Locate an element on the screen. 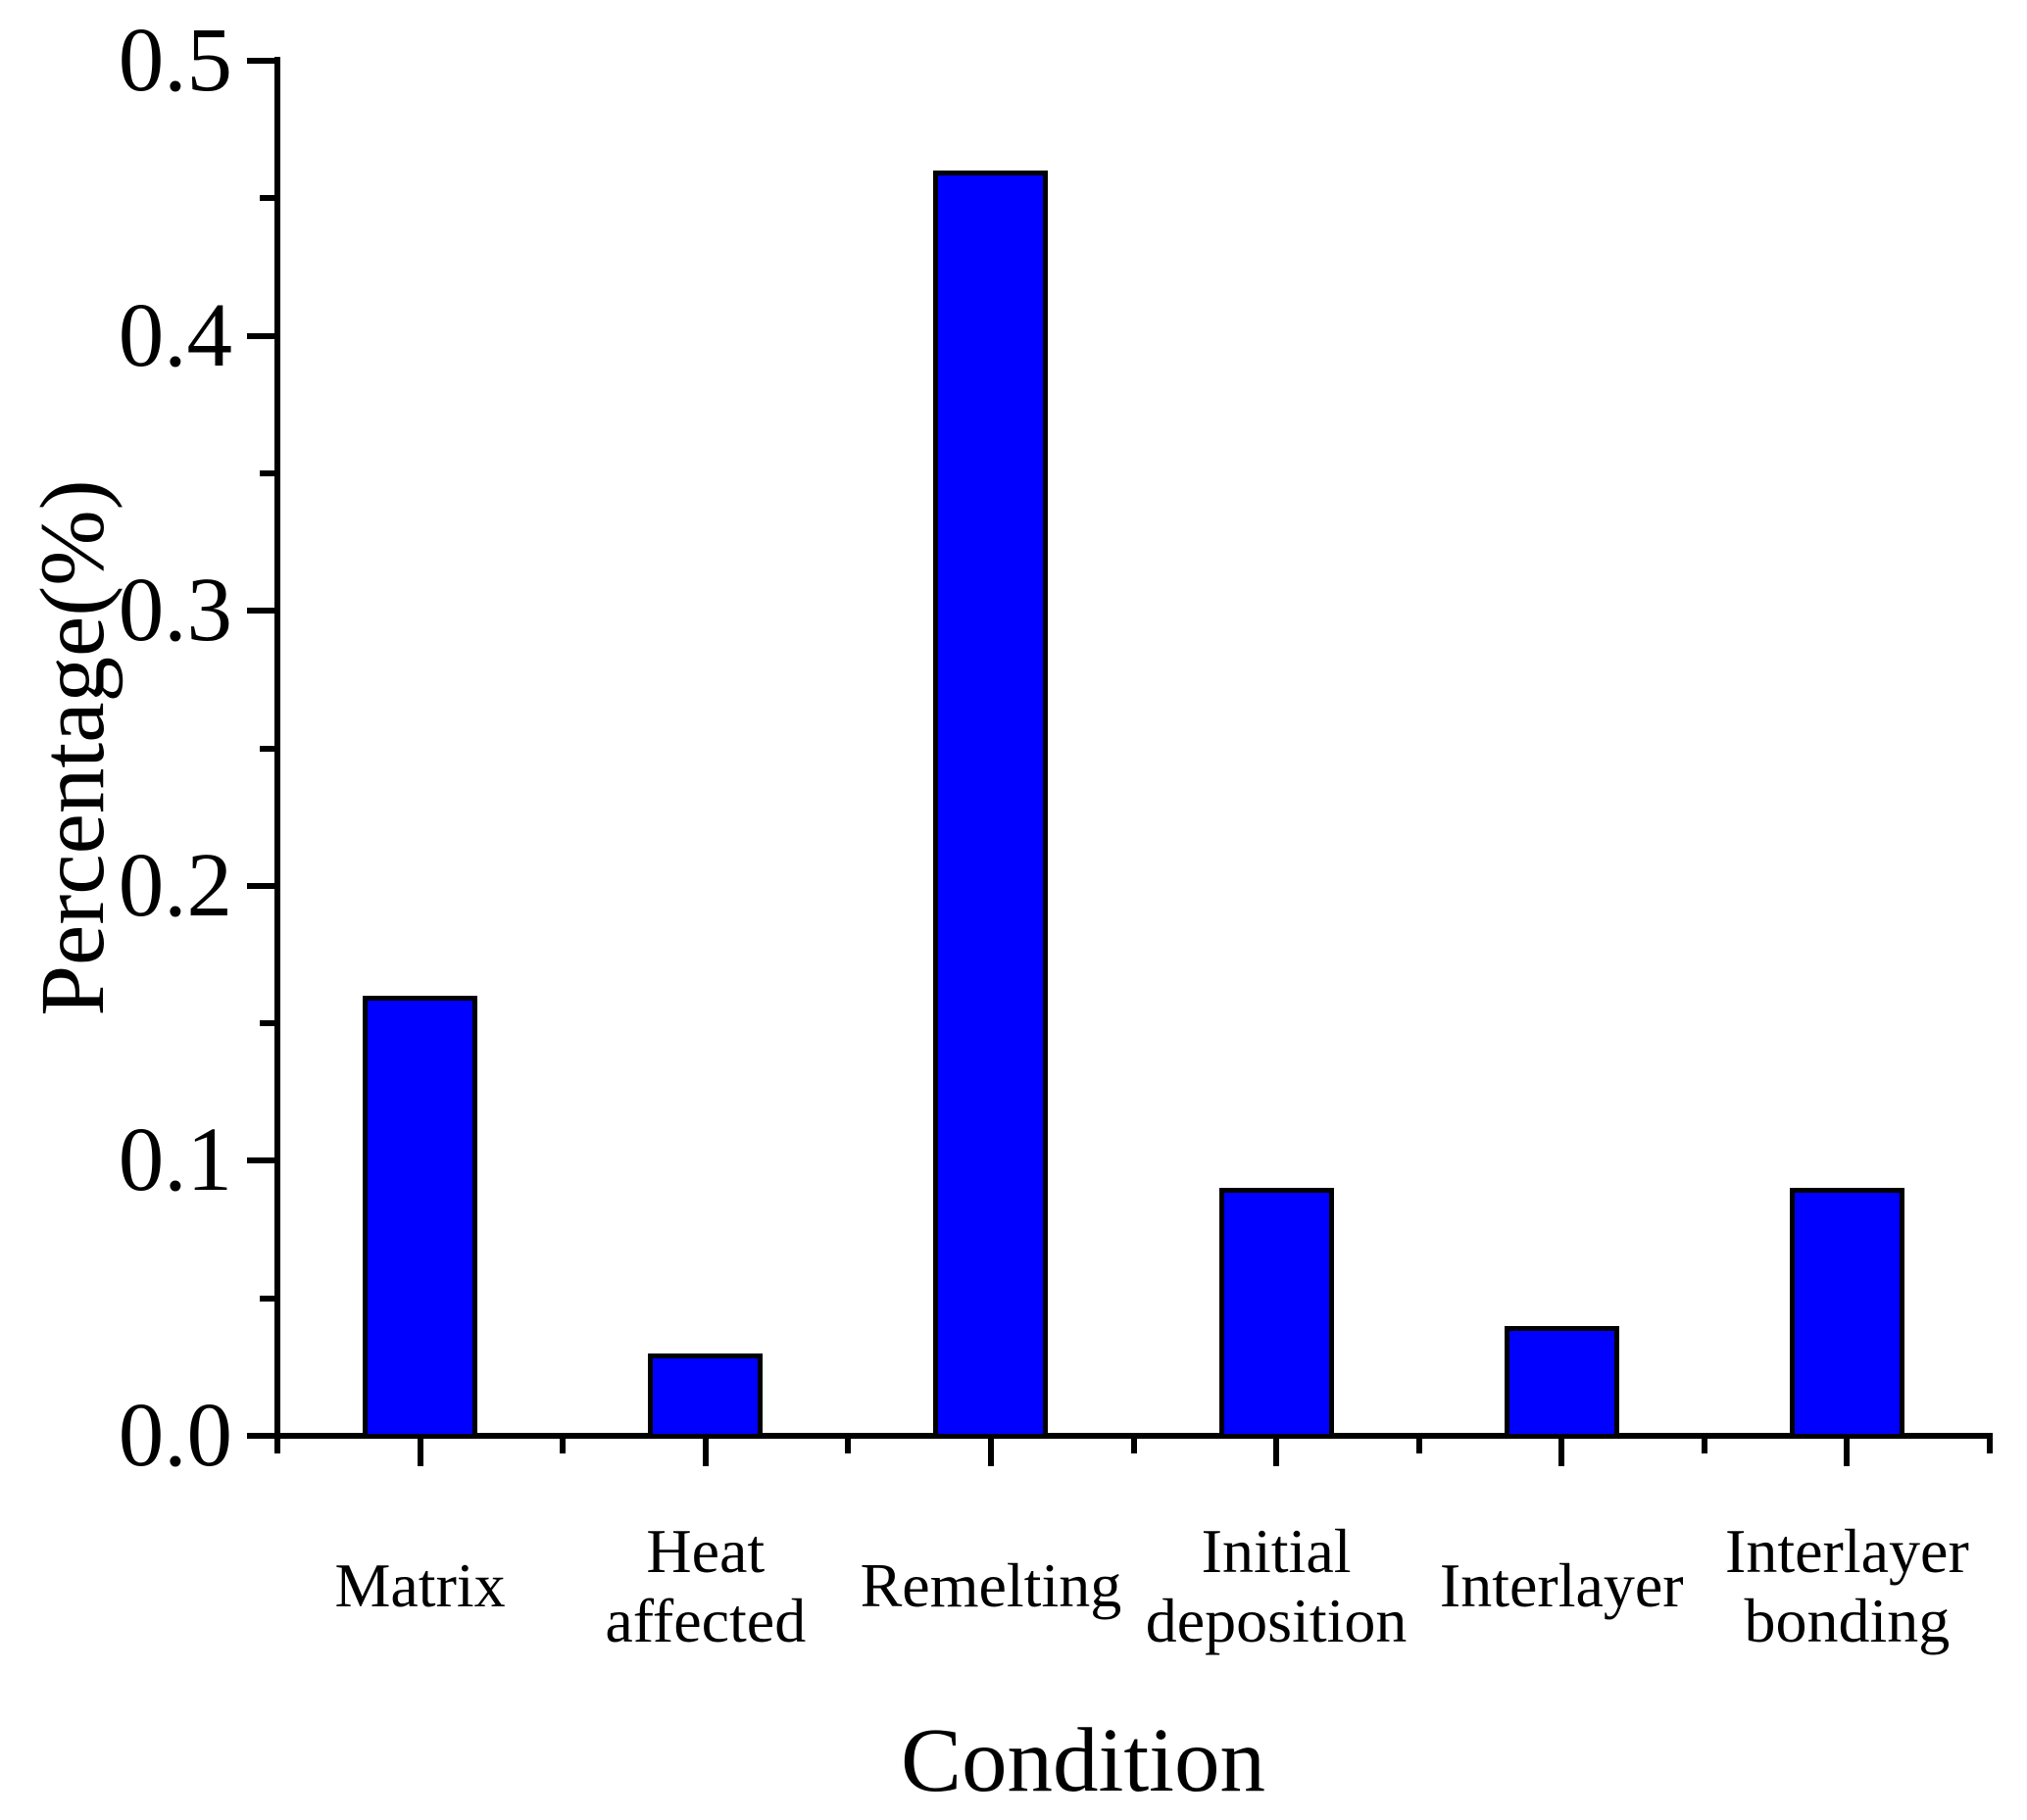 The image size is (2027, 1820). y-axis-title: Percentage(%) is located at coordinates (73, 747).